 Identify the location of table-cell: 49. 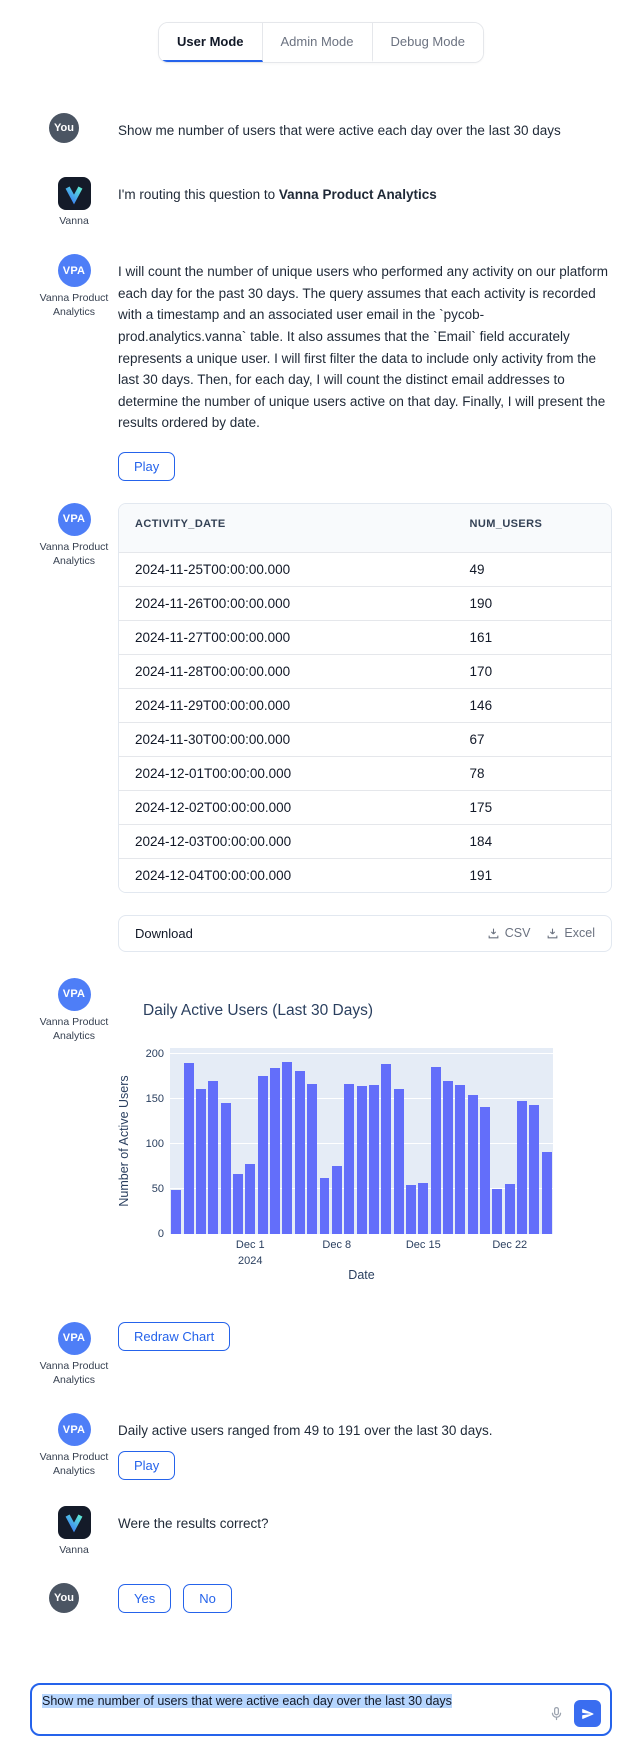
(532, 568).